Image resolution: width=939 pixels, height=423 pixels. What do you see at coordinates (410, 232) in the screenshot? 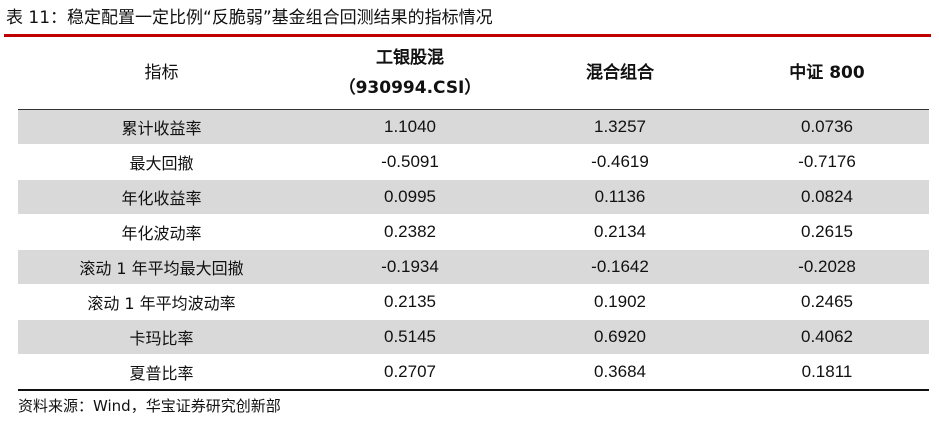
I see `cell-fund-value: 0.2382` at bounding box center [410, 232].